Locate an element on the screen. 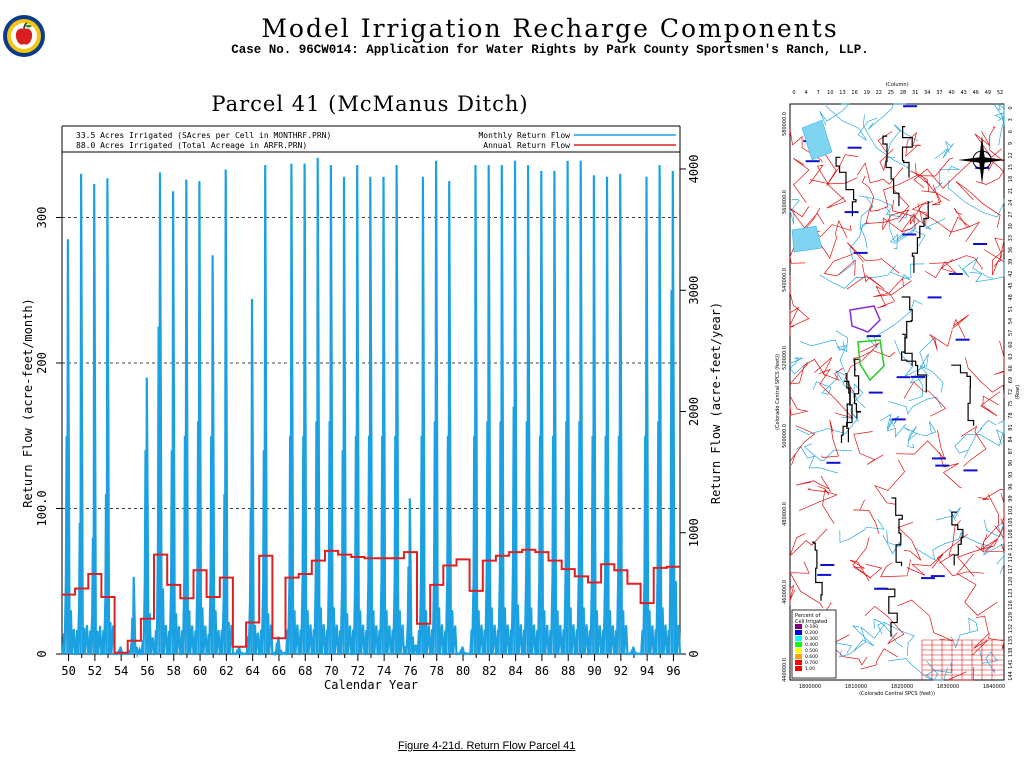 The width and height of the screenshot is (1024, 768). map-row-tick: 108 is located at coordinates (1011, 534).